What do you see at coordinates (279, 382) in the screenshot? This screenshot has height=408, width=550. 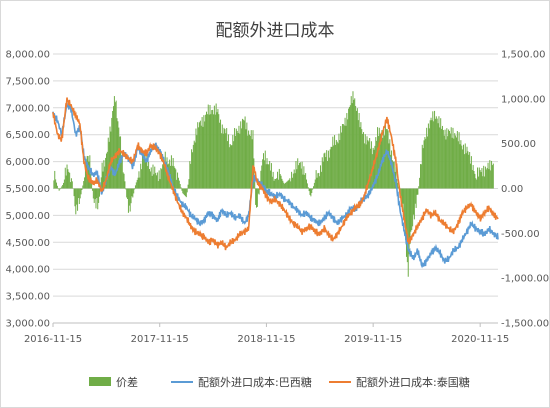 I see `legend: 价差 配额外进口成本:巴西糖 配额外进口成本:泰国糖` at bounding box center [279, 382].